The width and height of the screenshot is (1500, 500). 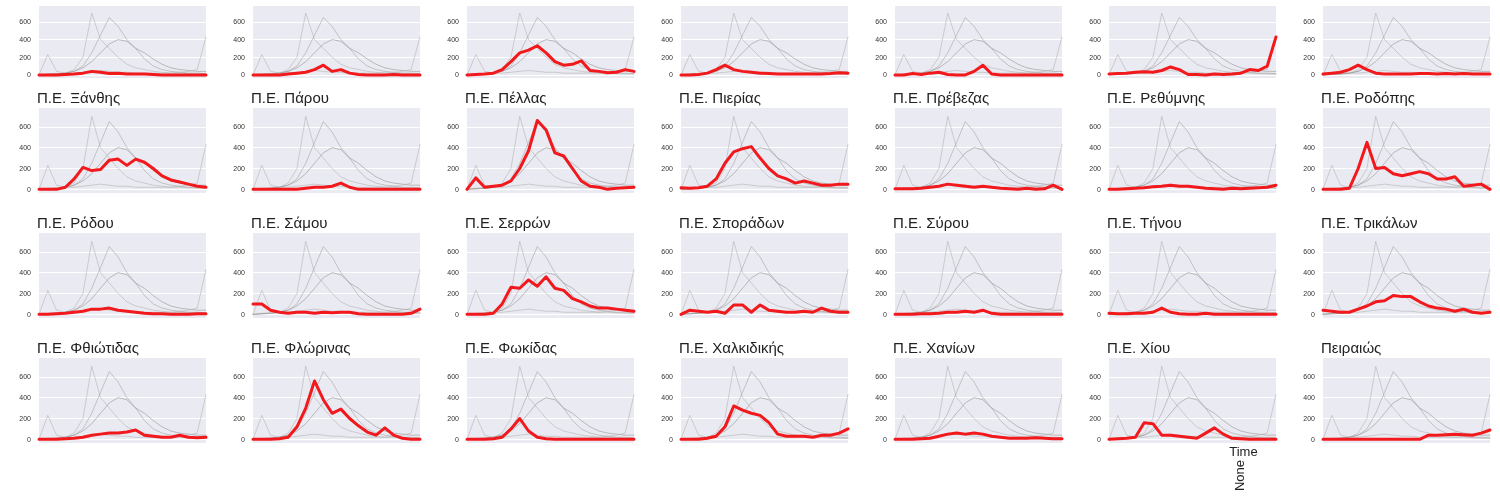 What do you see at coordinates (941, 97) in the screenshot?
I see `chart-title: Π.Ε. Πρέβεζας` at bounding box center [941, 97].